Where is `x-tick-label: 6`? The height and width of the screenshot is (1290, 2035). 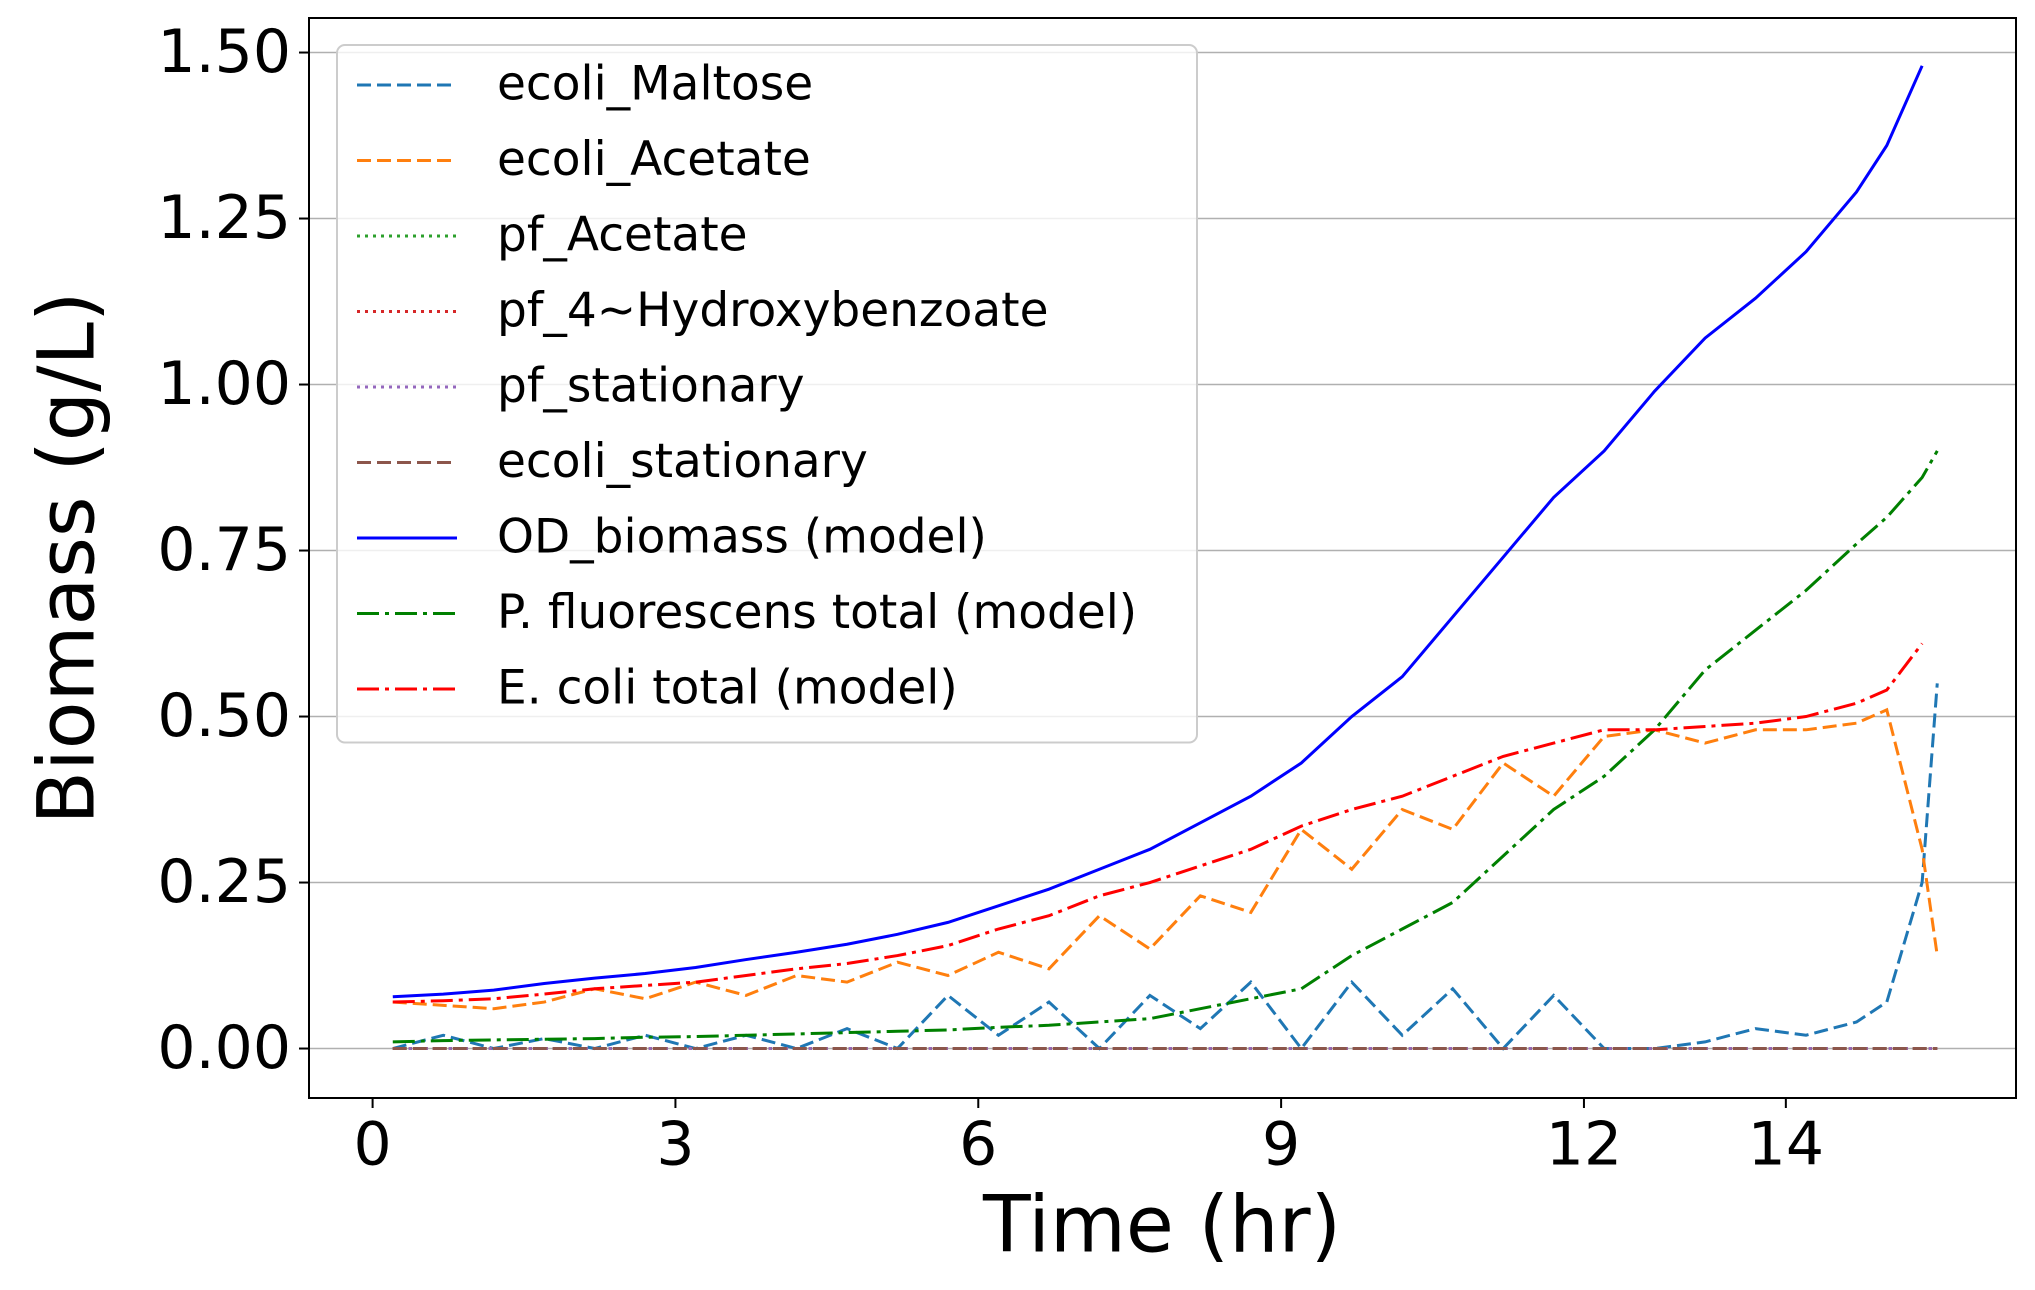 x-tick-label: 6 is located at coordinates (978, 1145).